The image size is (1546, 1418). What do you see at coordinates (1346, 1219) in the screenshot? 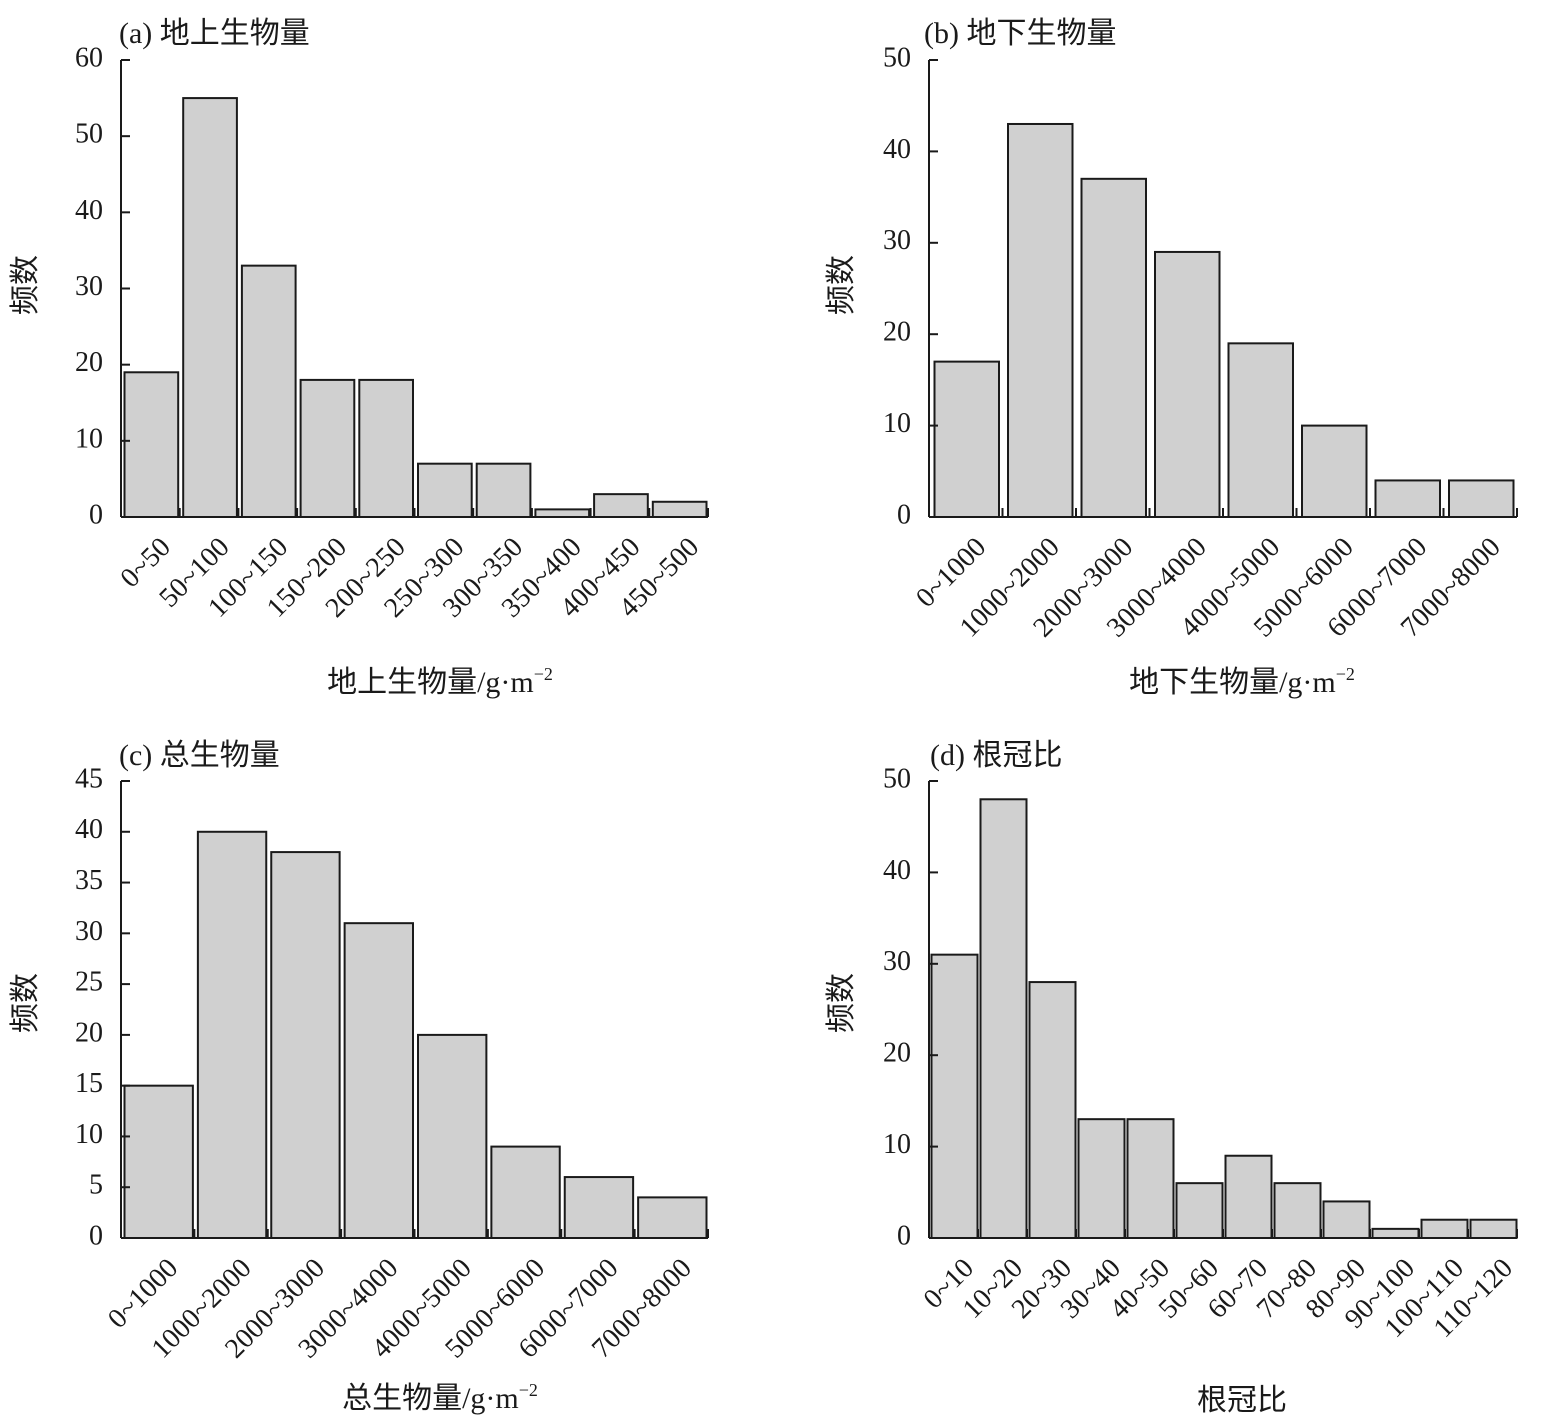
I see `bar-80~90` at bounding box center [1346, 1219].